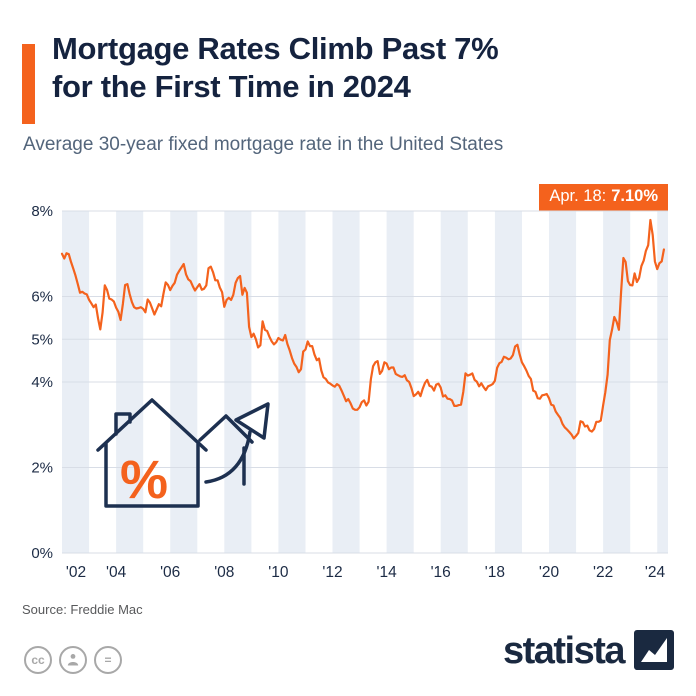 Image resolution: width=696 pixels, height=696 pixels. What do you see at coordinates (152, 425) in the screenshot?
I see `main-roof-shape` at bounding box center [152, 425].